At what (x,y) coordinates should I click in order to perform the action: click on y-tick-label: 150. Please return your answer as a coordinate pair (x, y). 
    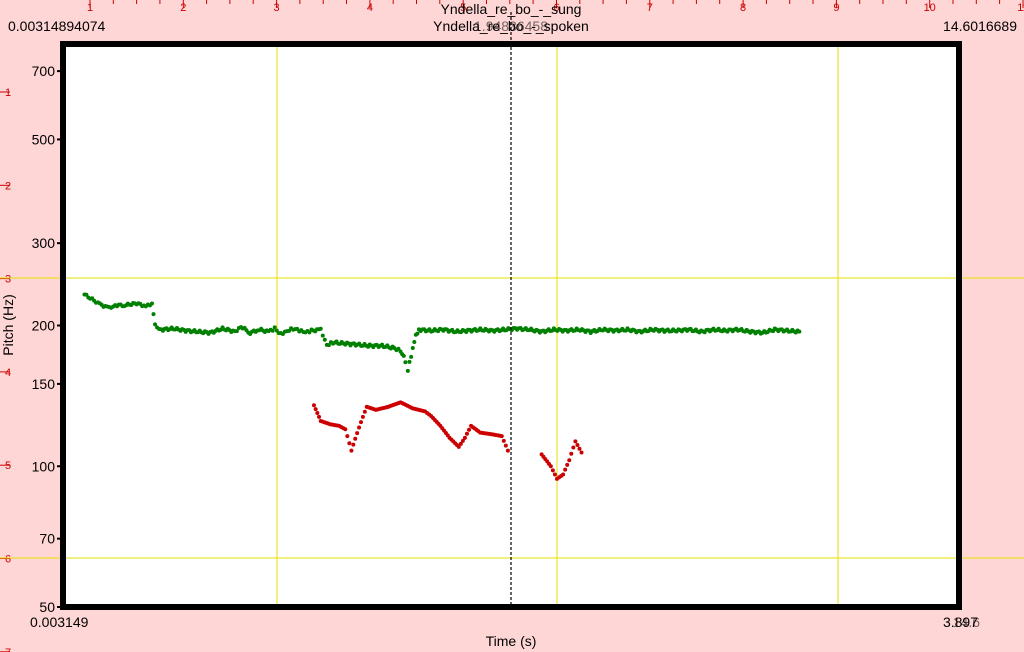
    Looking at the image, I should click on (44, 384).